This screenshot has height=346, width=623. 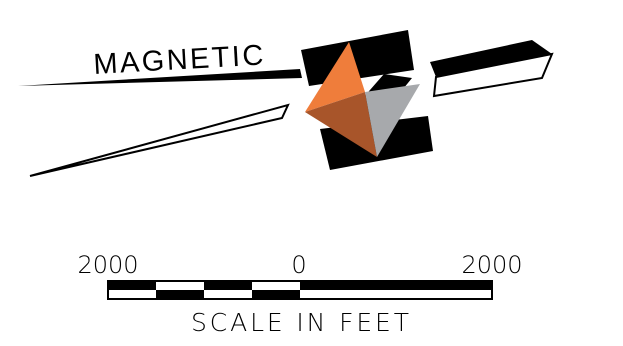 I want to click on north-arrow-tail-light, so click(x=493, y=75).